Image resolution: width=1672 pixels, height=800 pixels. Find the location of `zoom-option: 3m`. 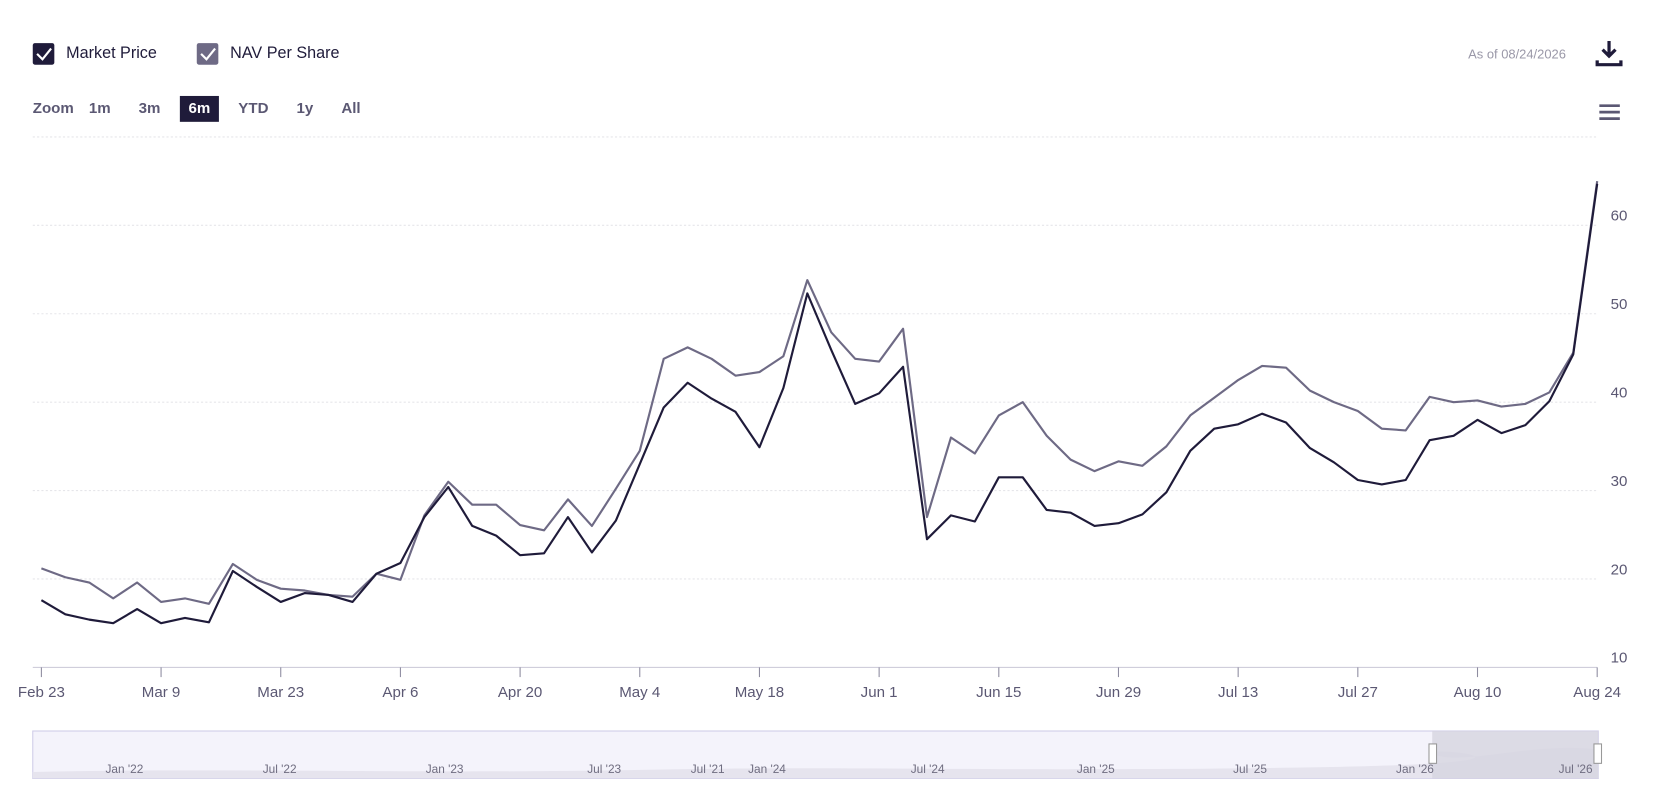

zoom-option: 3m is located at coordinates (150, 108).